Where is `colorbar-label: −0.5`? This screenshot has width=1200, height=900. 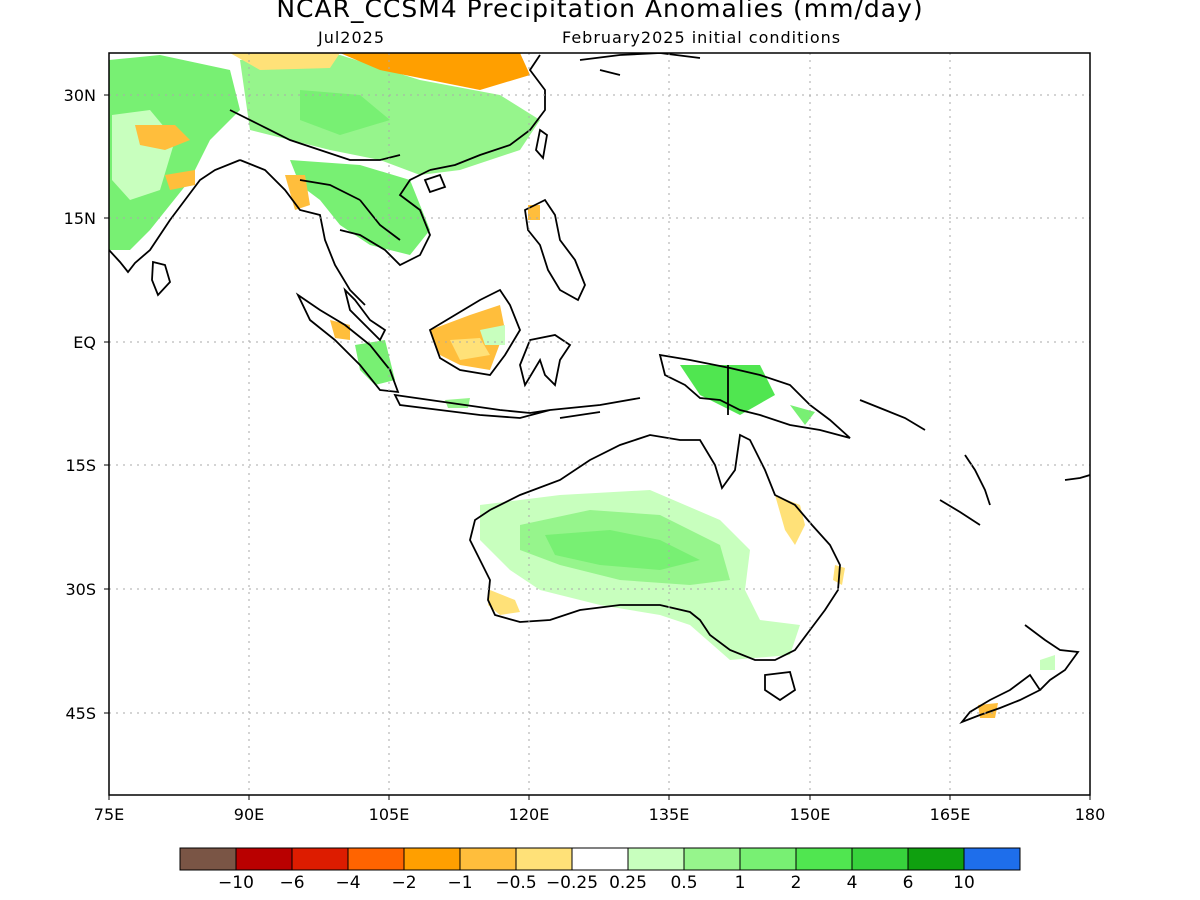 colorbar-label: −0.5 is located at coordinates (515, 883).